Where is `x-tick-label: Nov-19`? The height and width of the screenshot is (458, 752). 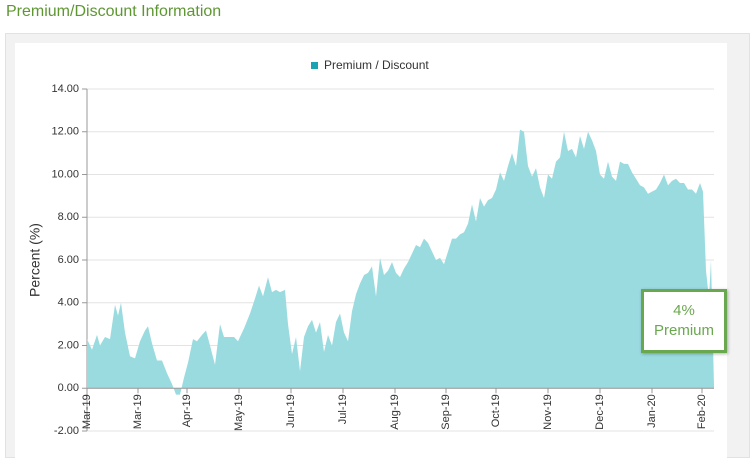 x-tick-label: Nov-19 is located at coordinates (548, 411).